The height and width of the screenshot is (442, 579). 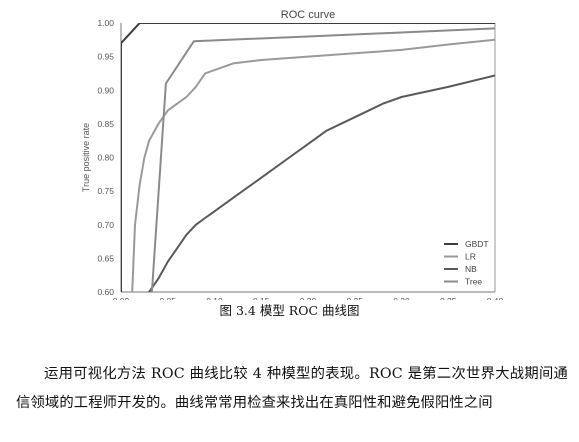 What do you see at coordinates (470, 257) in the screenshot?
I see `legend-label-lr: LR` at bounding box center [470, 257].